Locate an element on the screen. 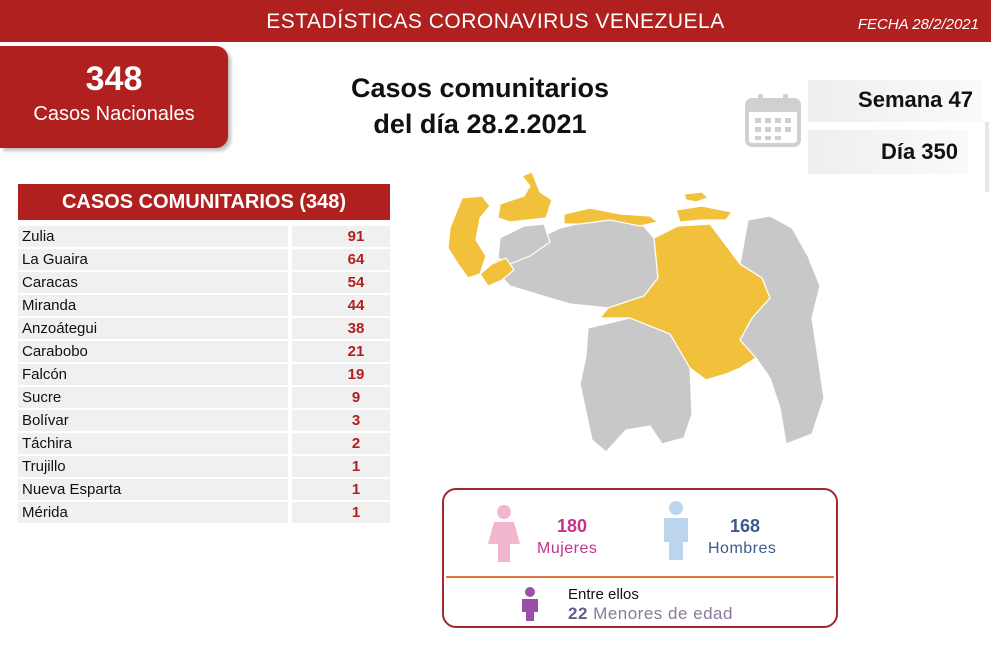  table-row: Falcón 19 is located at coordinates (204, 374).